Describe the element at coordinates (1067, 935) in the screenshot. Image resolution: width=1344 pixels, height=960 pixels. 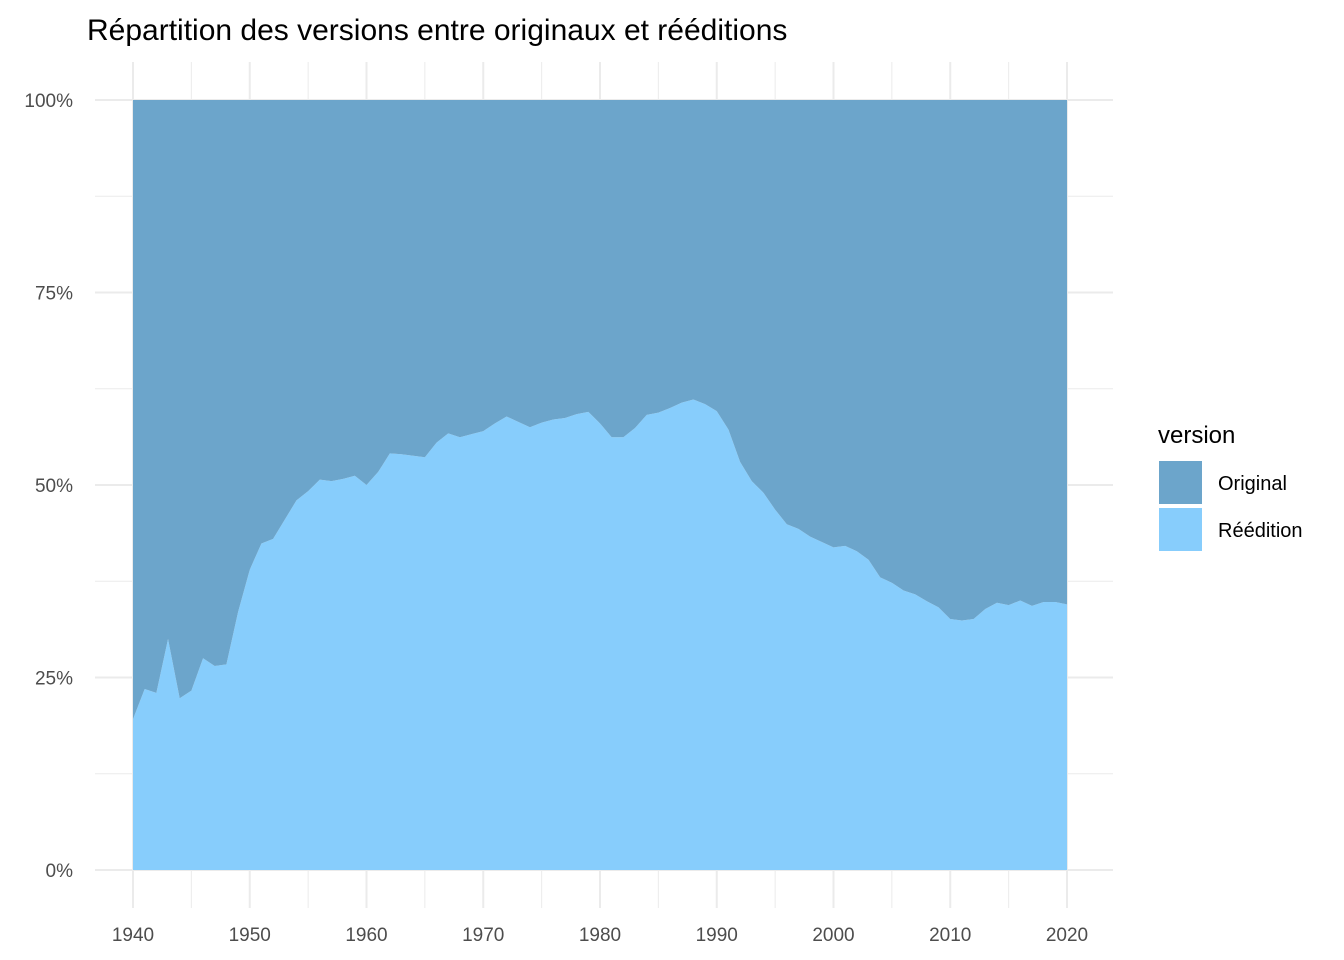
I see `x-tick-label: 2020` at that location.